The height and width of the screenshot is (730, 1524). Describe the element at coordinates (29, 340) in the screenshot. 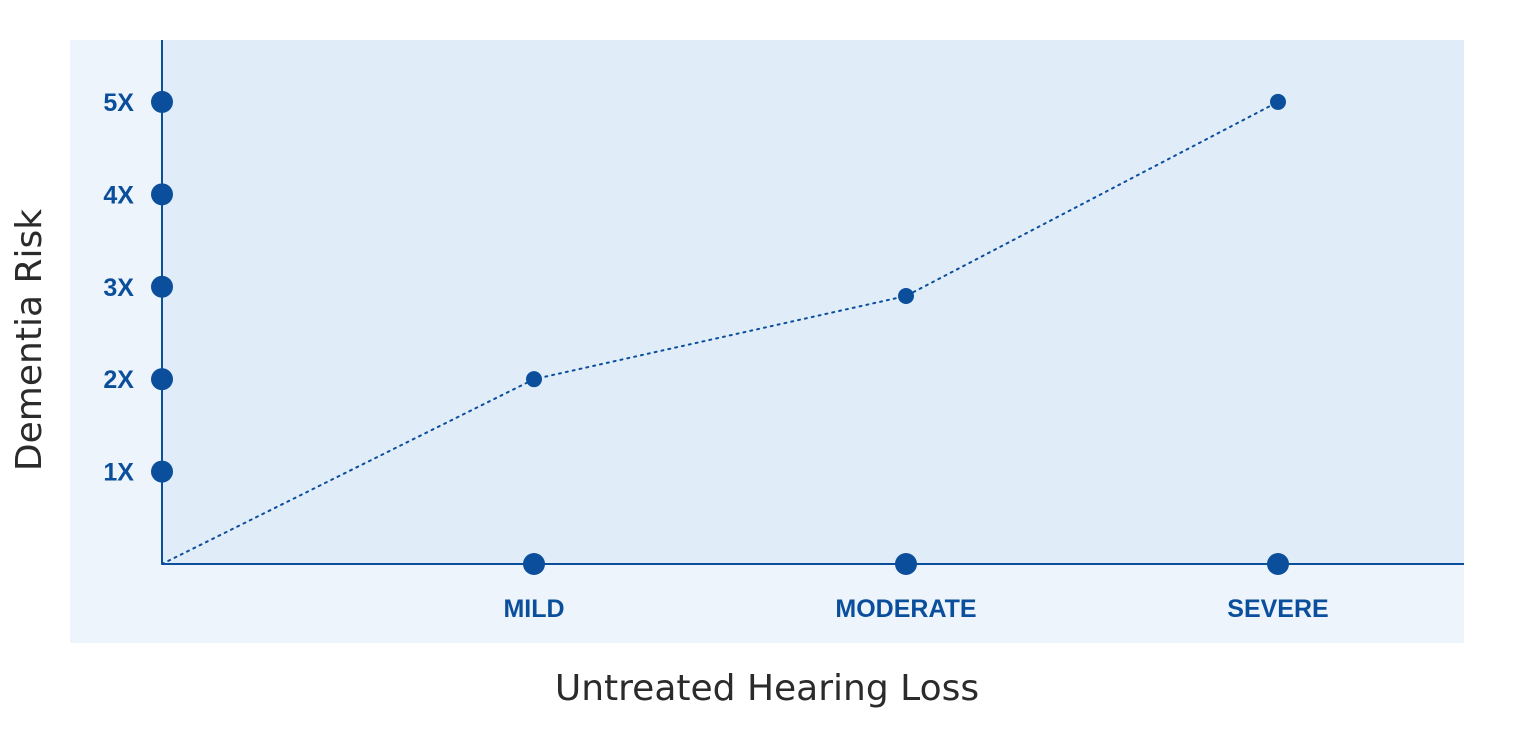

I see `y-axis-title: Dementia Risk` at that location.